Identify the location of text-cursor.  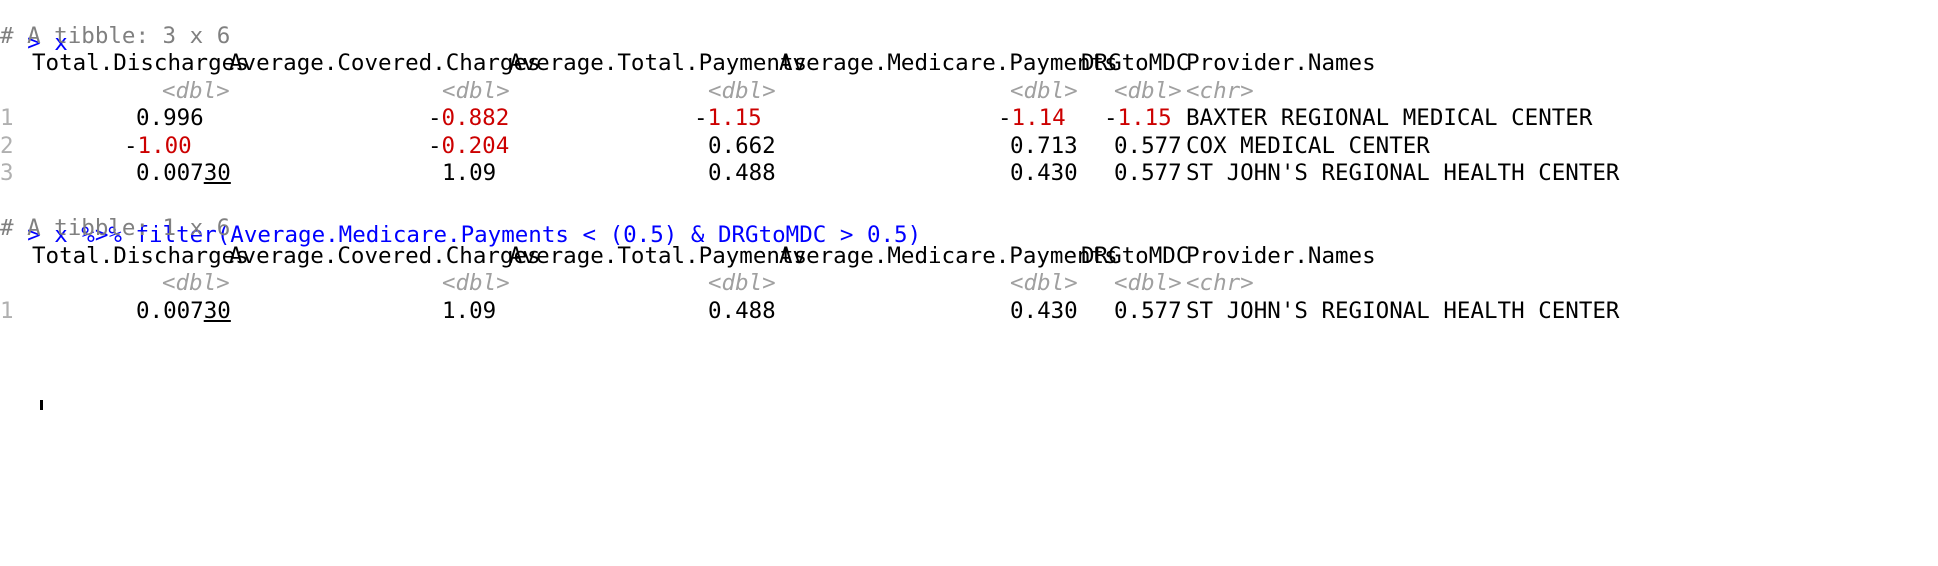
(41, 405).